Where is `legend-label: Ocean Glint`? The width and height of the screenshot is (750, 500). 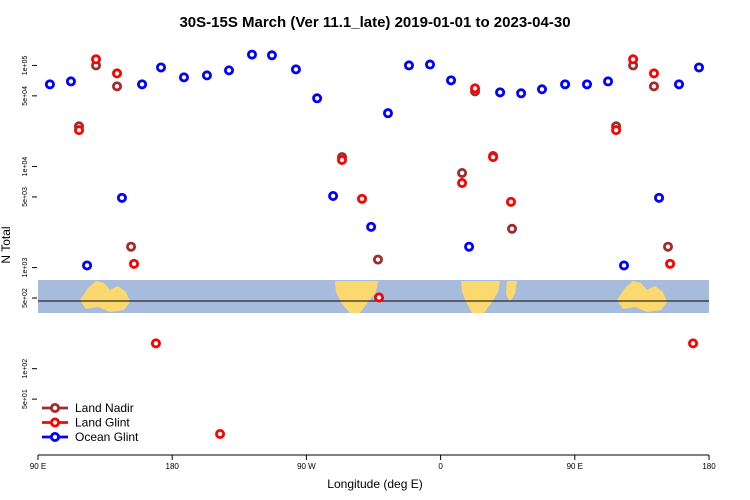 legend-label: Ocean Glint is located at coordinates (107, 437).